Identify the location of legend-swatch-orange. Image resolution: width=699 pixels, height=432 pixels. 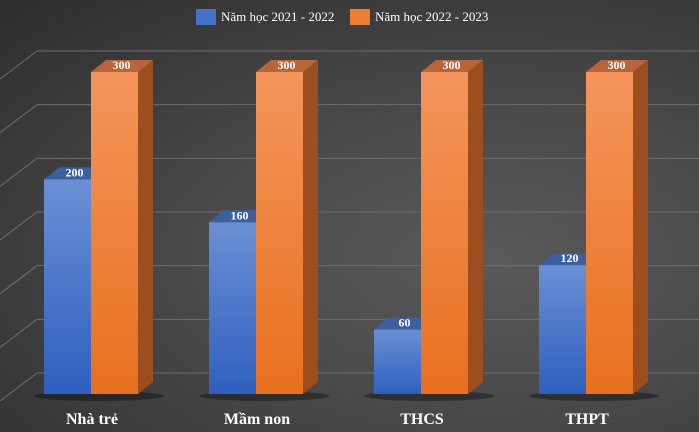
(360, 17).